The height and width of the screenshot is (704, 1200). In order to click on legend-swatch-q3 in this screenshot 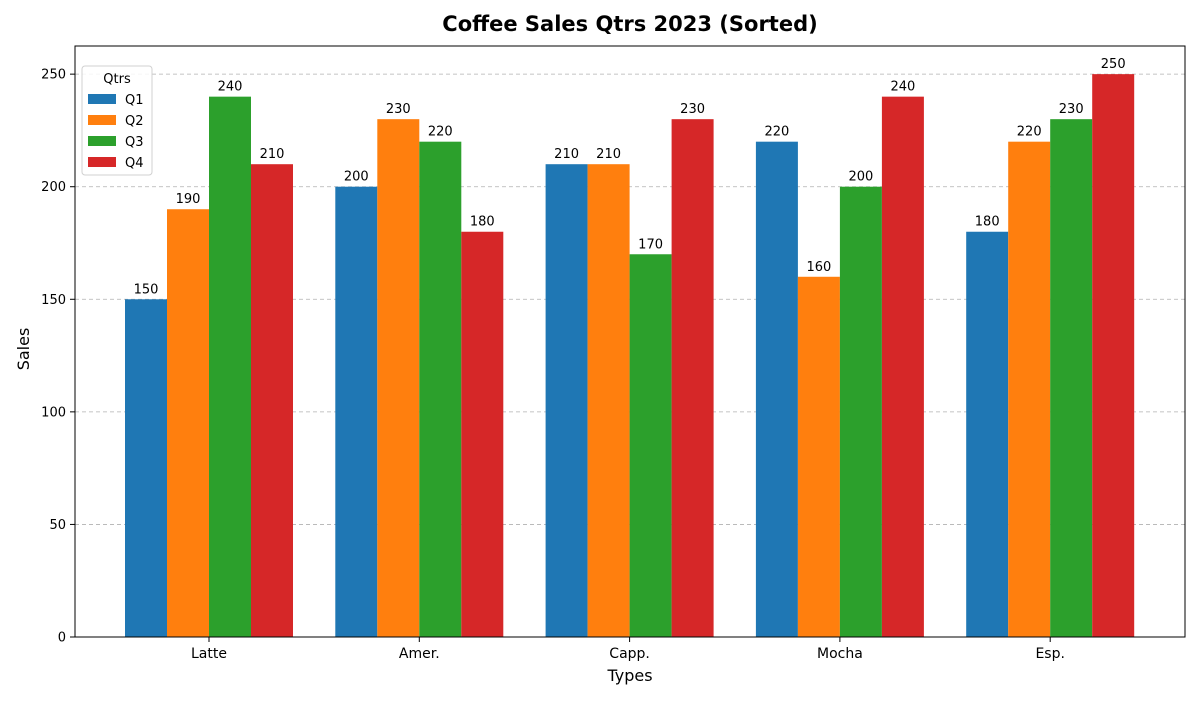, I will do `click(102, 141)`.